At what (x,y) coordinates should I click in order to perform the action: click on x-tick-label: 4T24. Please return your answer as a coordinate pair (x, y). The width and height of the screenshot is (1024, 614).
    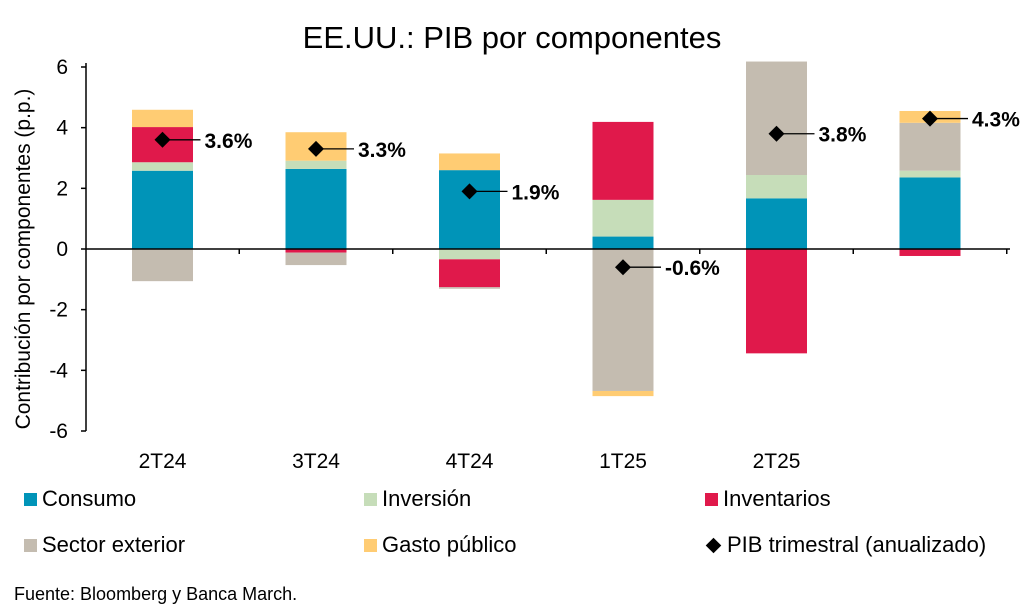
    Looking at the image, I should click on (470, 461).